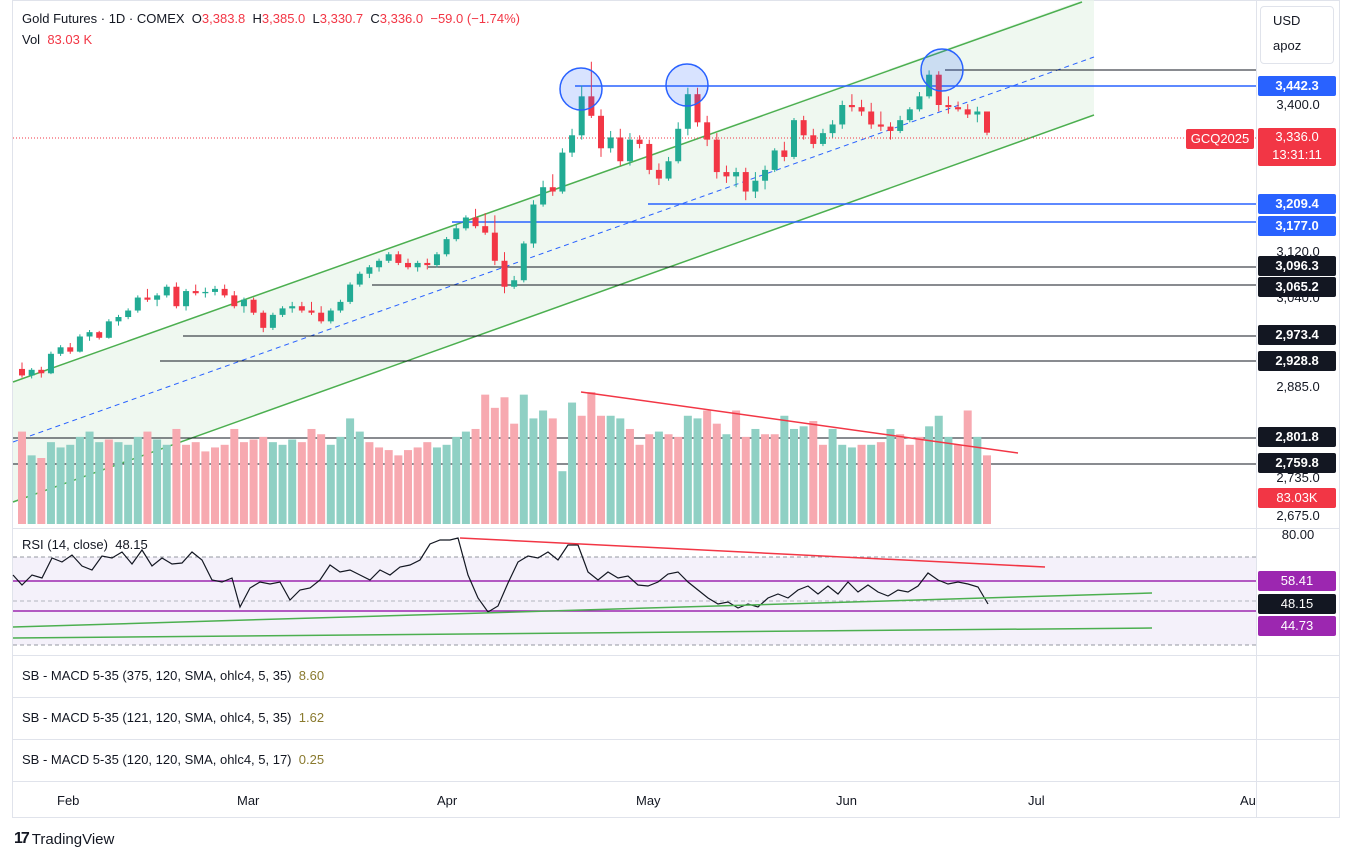  What do you see at coordinates (1248, 800) in the screenshot?
I see `time-label: Au` at bounding box center [1248, 800].